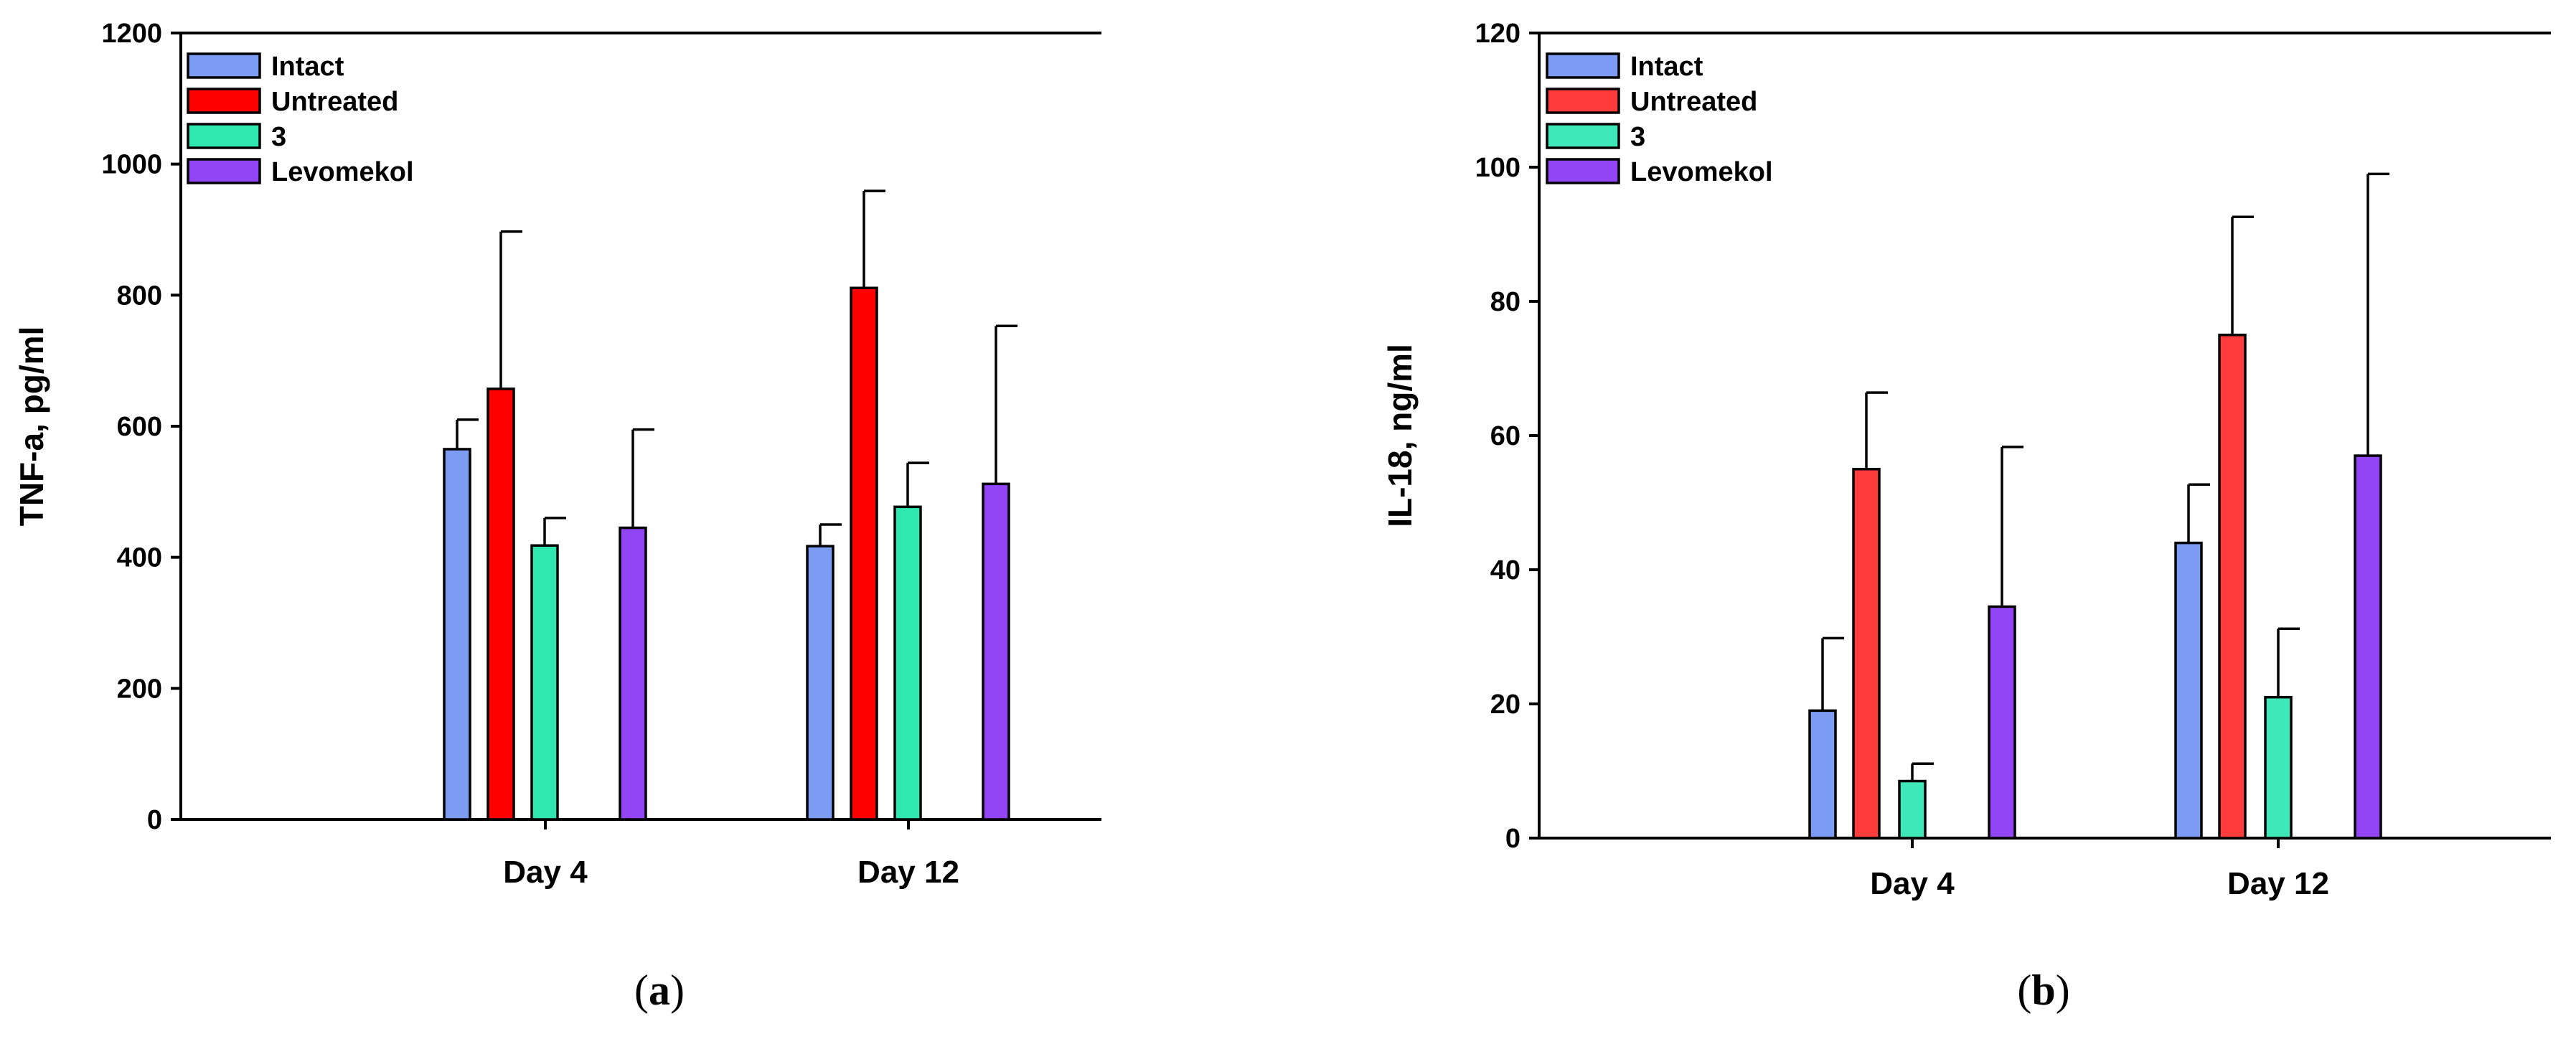 The image size is (2576, 1039). I want to click on y-tick-label: 20, so click(1505, 705).